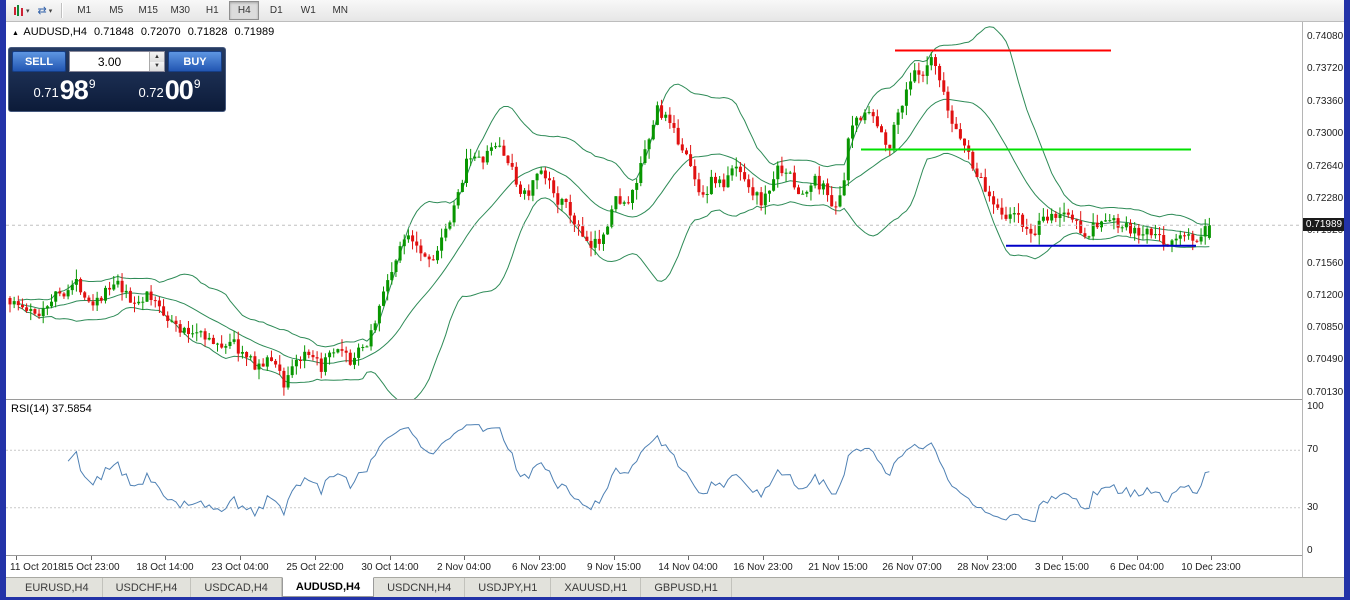 The height and width of the screenshot is (600, 1350). What do you see at coordinates (1137, 567) in the screenshot?
I see `time-axis-label: 6 Dec 04:00` at bounding box center [1137, 567].